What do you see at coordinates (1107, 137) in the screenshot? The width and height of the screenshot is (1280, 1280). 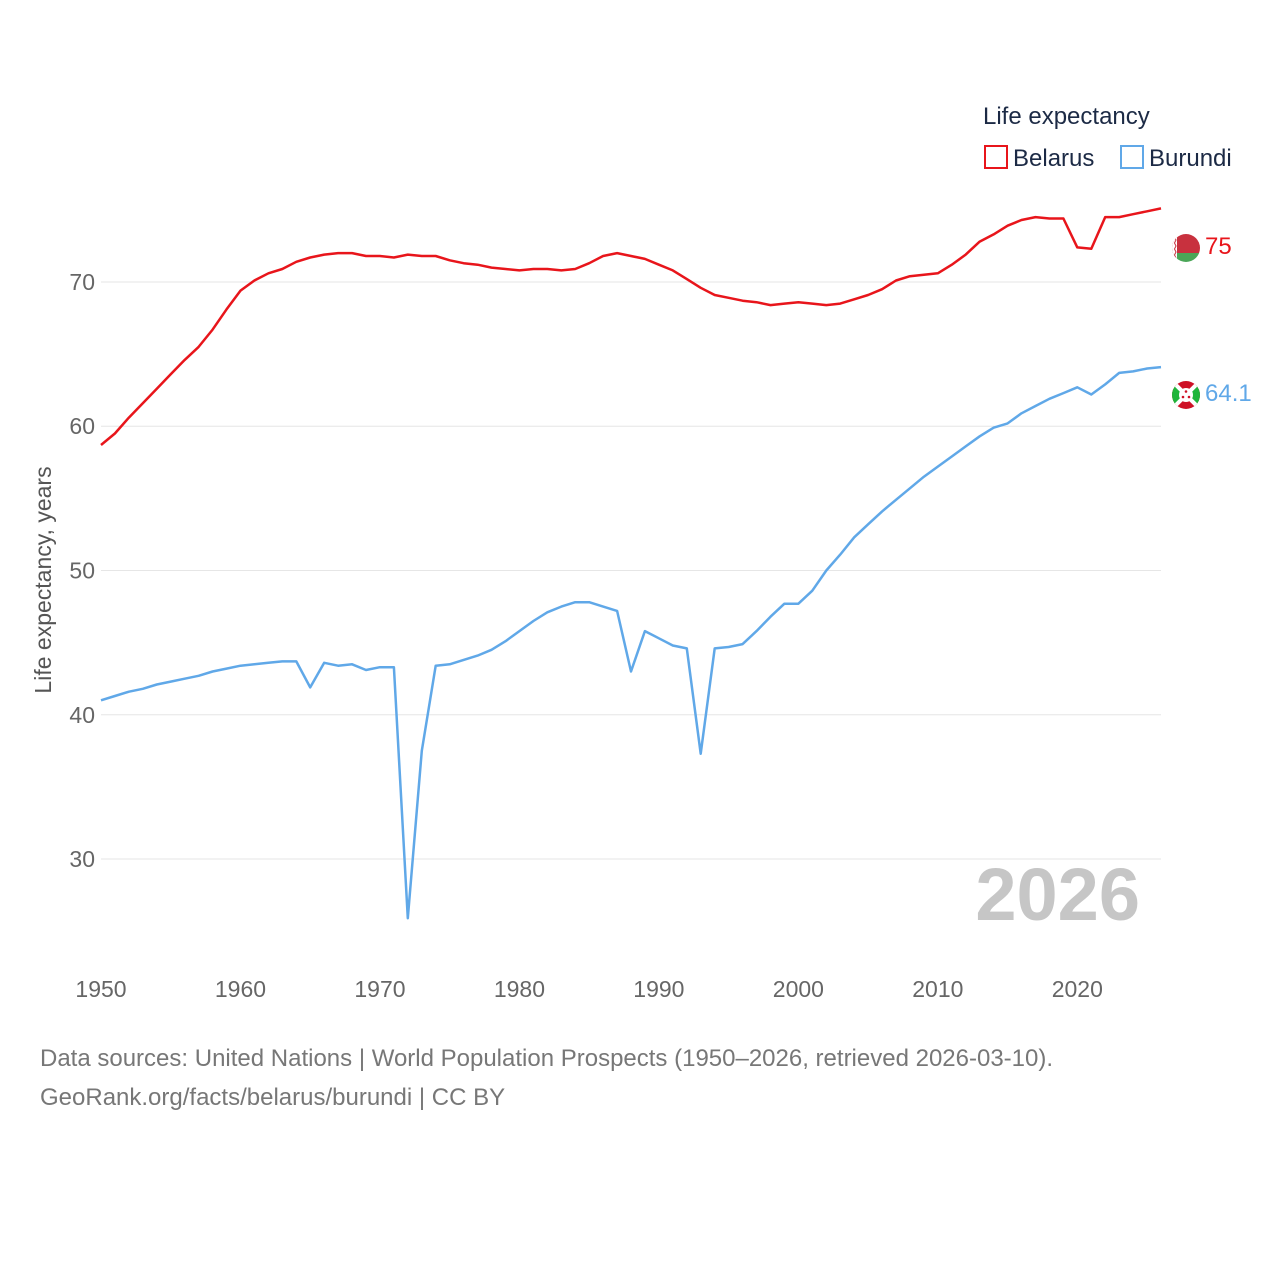 I see `legend: Life expectancy Belarus Burundi` at bounding box center [1107, 137].